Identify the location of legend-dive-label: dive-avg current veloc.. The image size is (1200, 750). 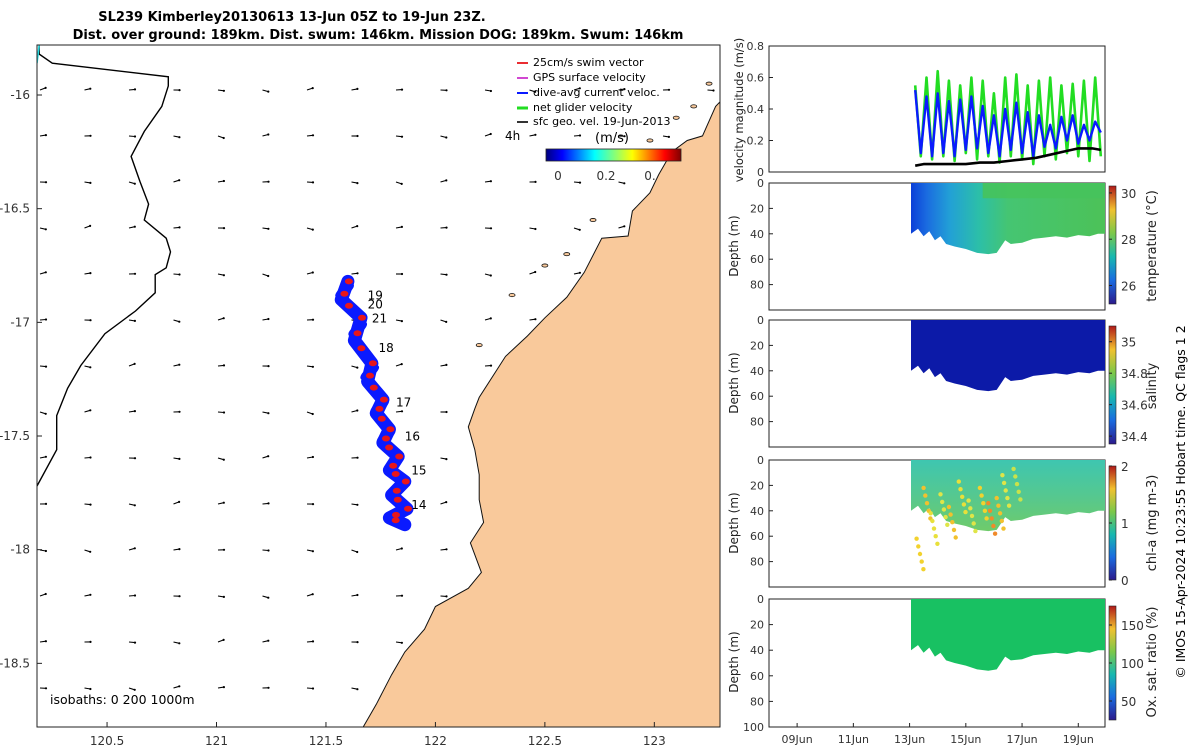
(596, 92).